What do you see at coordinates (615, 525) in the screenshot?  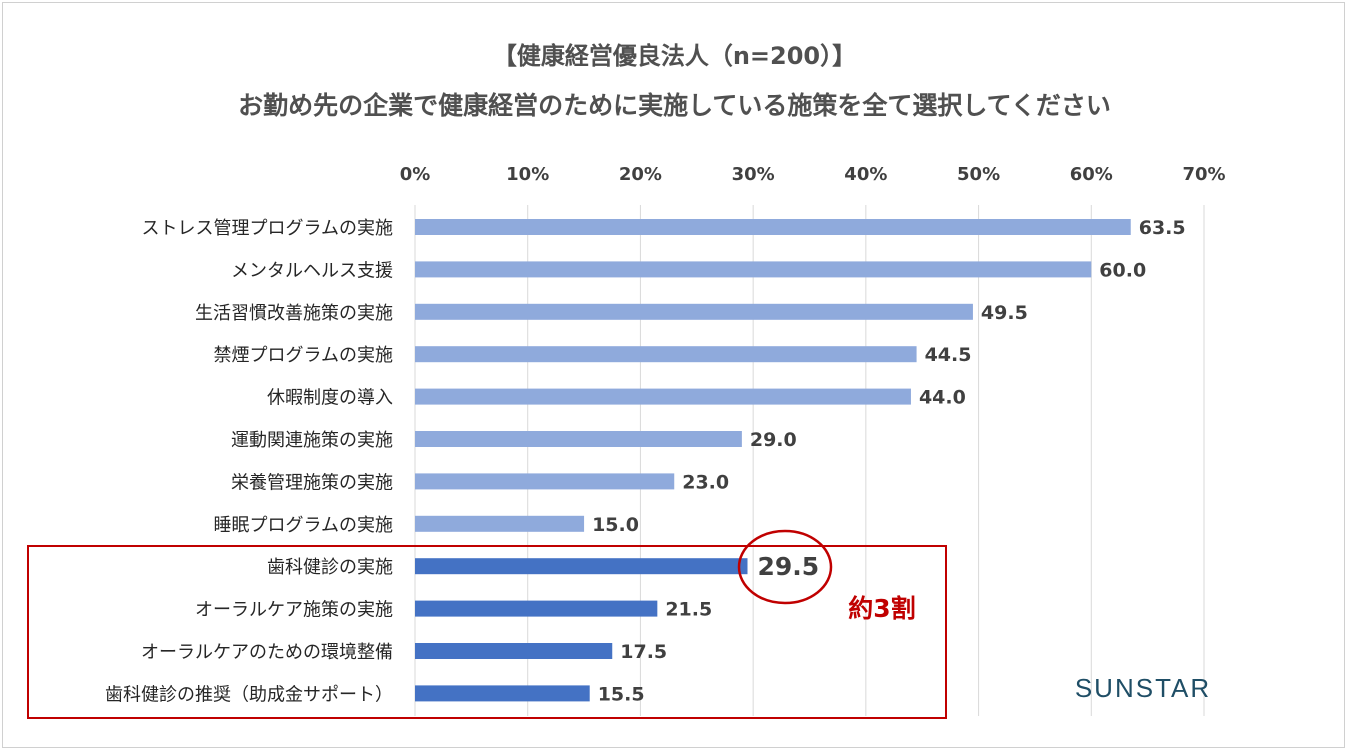 I see `data-label: 15.0` at bounding box center [615, 525].